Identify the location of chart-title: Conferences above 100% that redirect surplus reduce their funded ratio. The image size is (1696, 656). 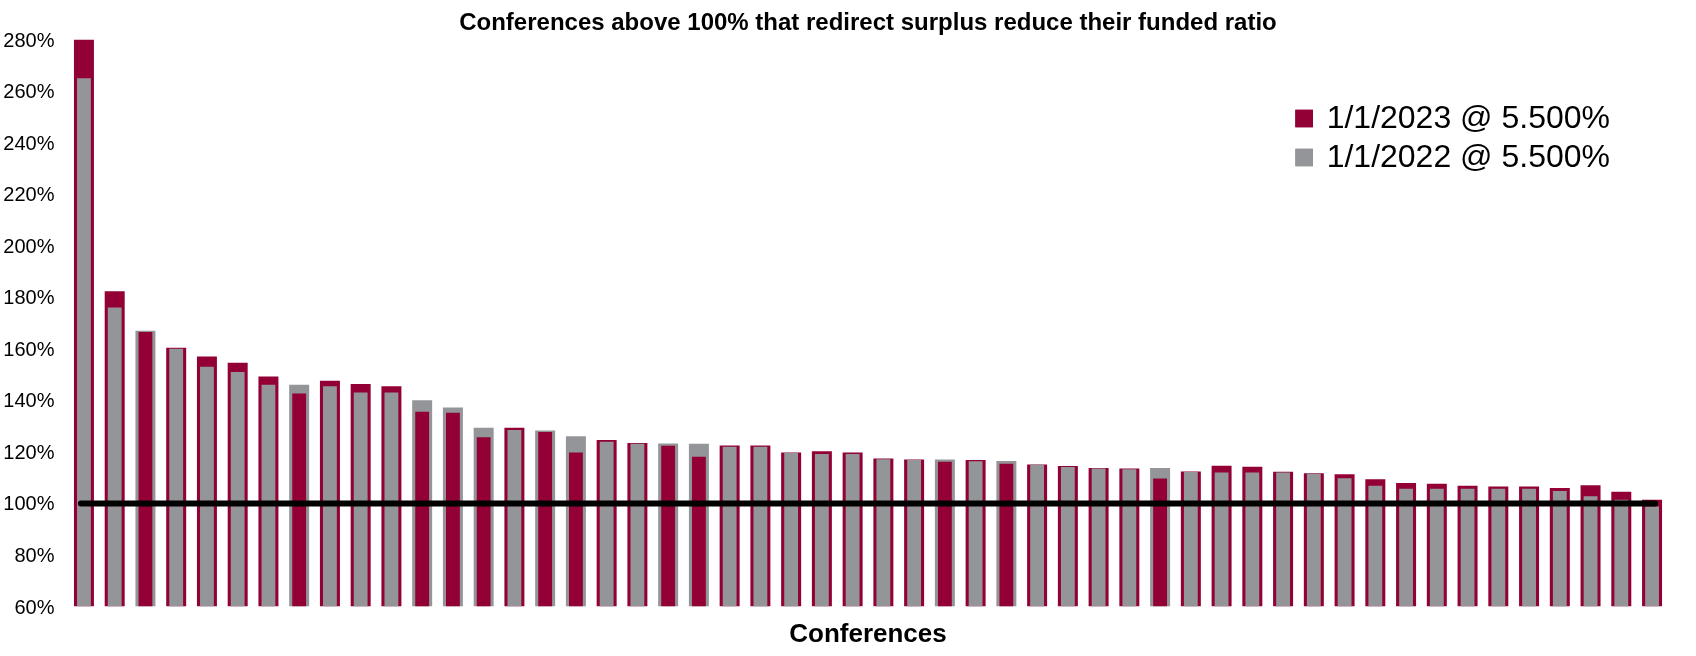
(868, 21).